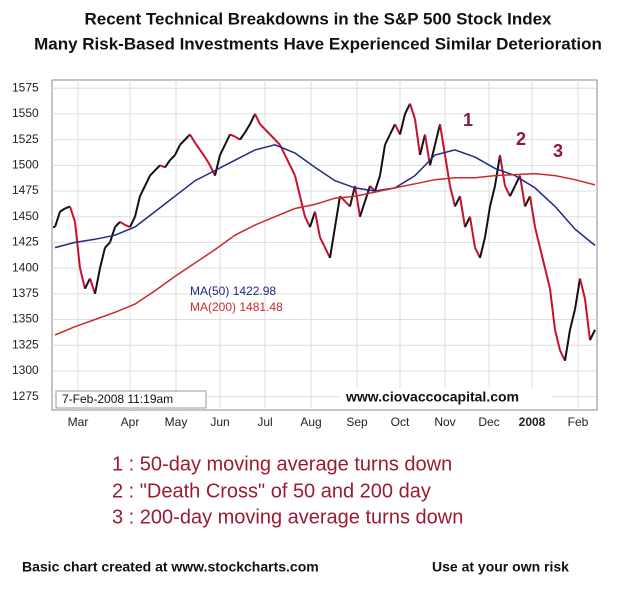 This screenshot has height=598, width=620. What do you see at coordinates (78, 422) in the screenshot?
I see `x-tick-label: Mar` at bounding box center [78, 422].